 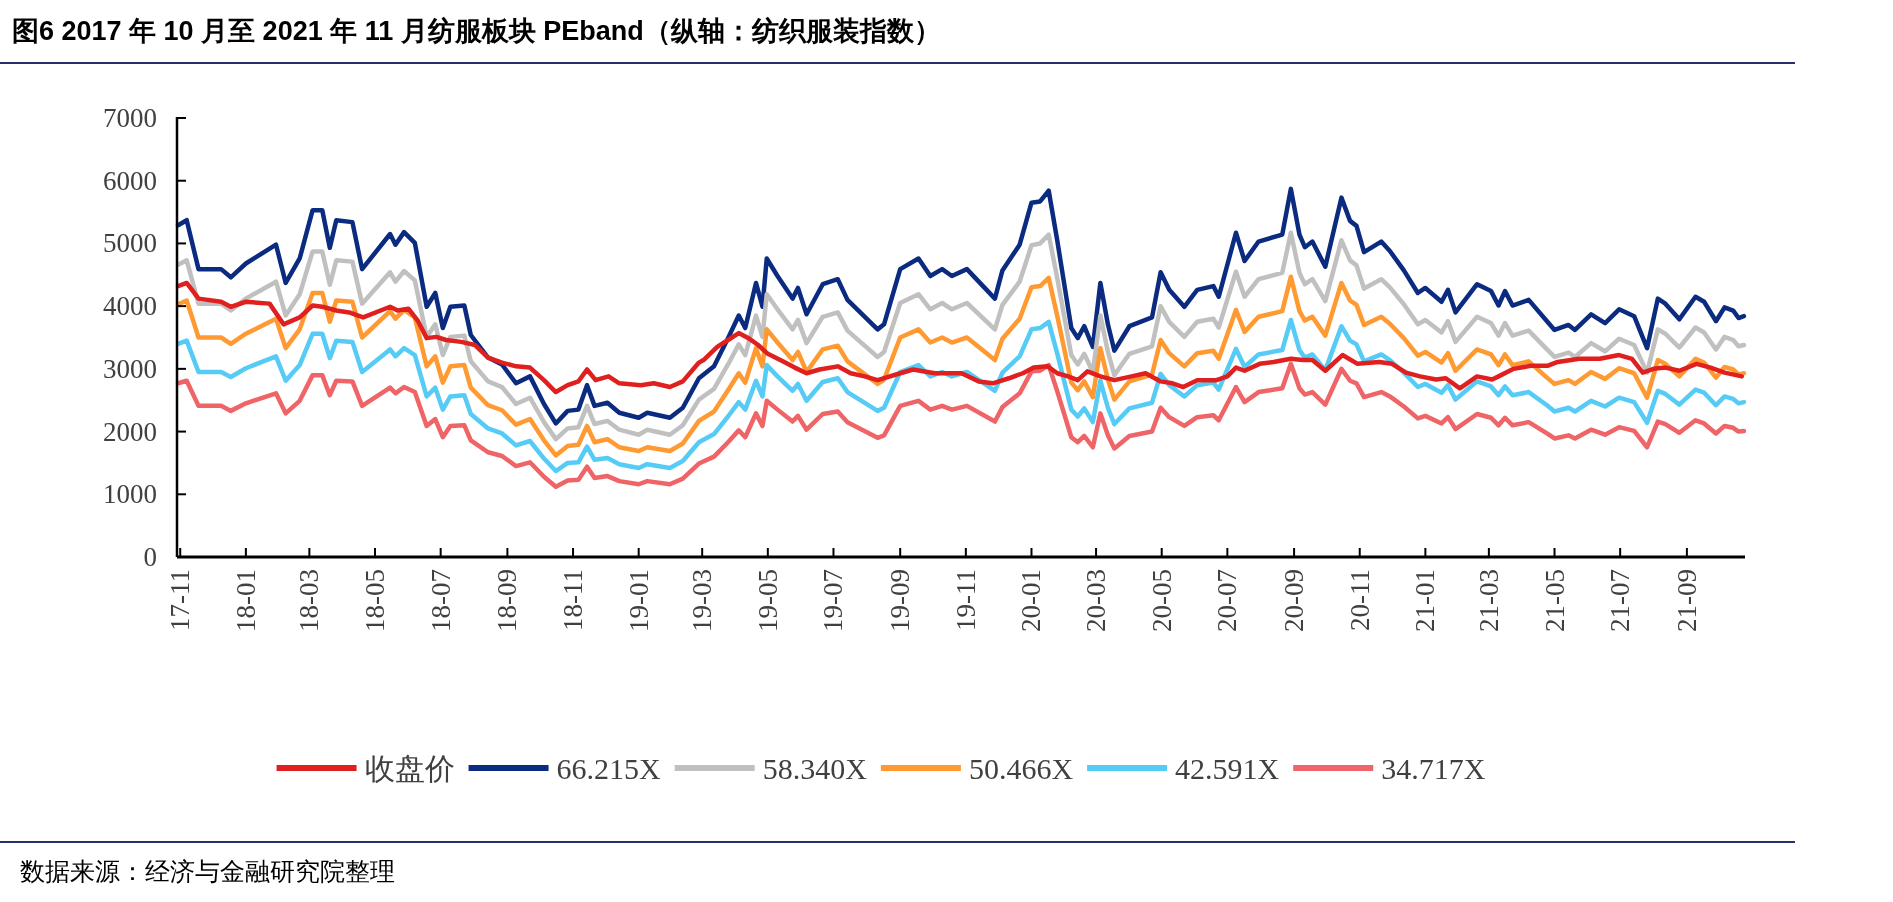 I want to click on legend-label: 42.591X, so click(x=1227, y=768).